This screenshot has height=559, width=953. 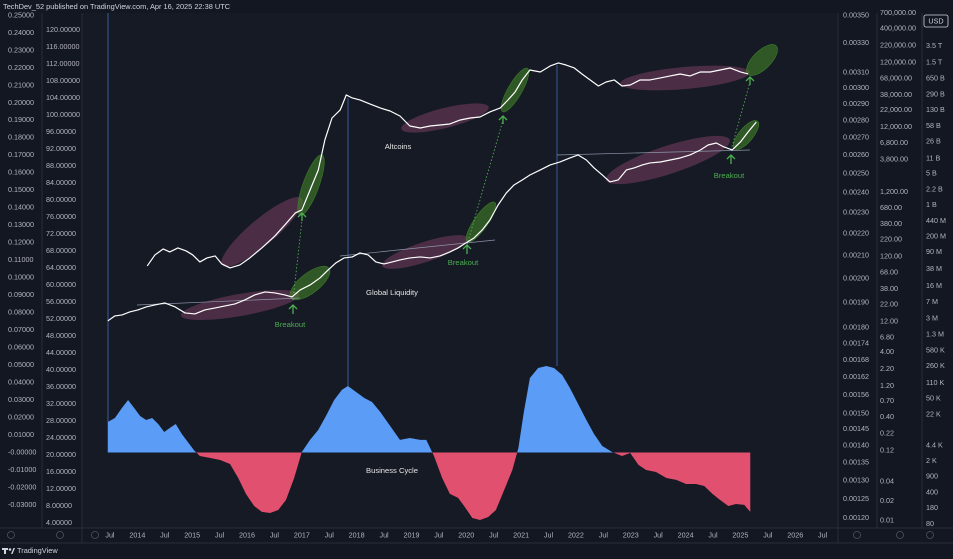 What do you see at coordinates (935, 365) in the screenshot?
I see `y-tick-label: 260 K` at bounding box center [935, 365].